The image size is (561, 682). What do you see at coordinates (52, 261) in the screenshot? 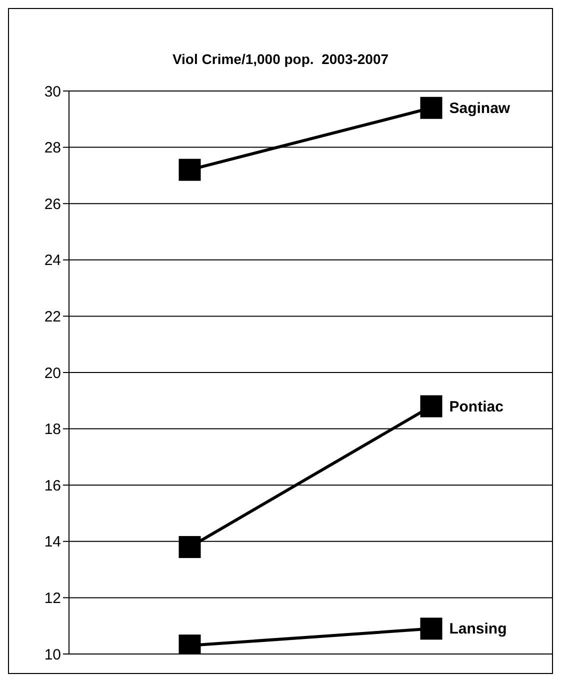
I see `y-tick-label: 24` at bounding box center [52, 261].